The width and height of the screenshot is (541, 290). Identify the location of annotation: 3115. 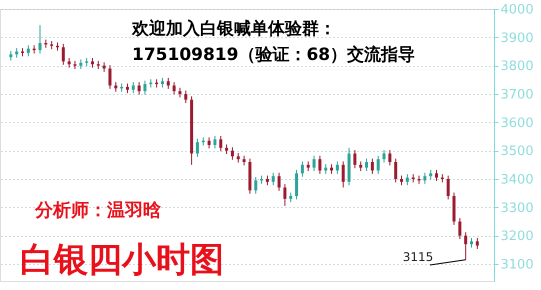
(418, 257).